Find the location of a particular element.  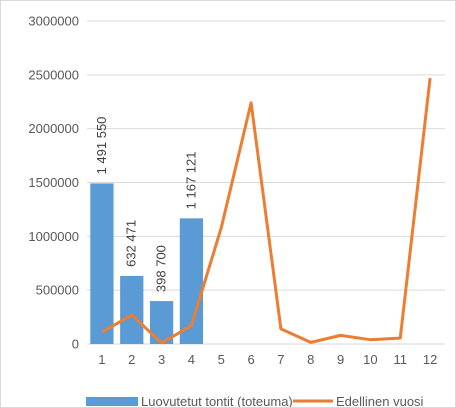

x-tick-label: 7 is located at coordinates (280, 359).